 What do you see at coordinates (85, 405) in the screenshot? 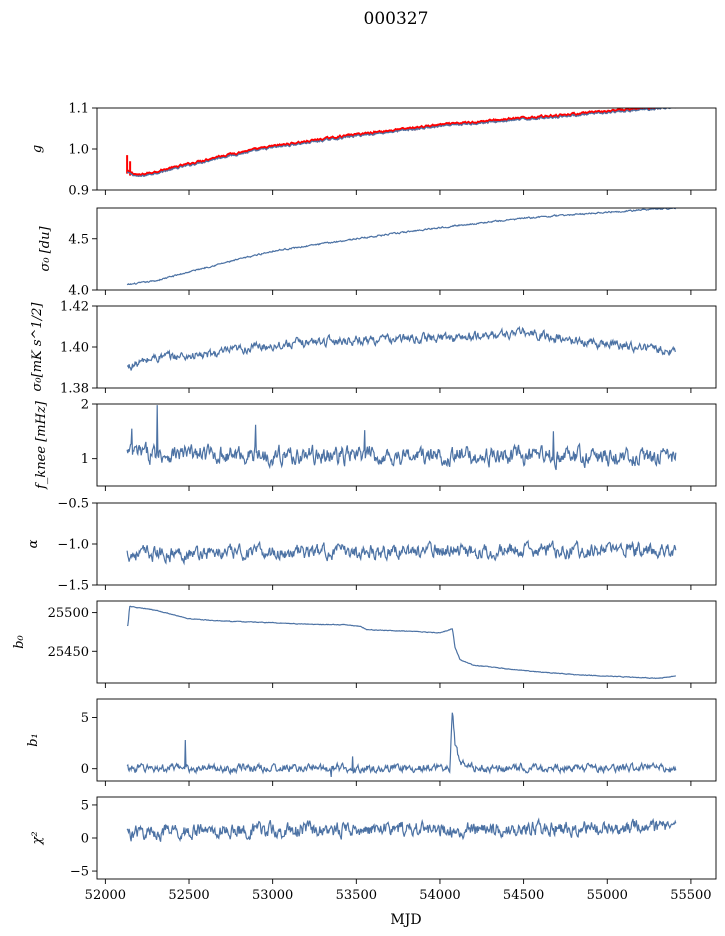
I see `y-tick-label-fknee-1: 2` at bounding box center [85, 405].